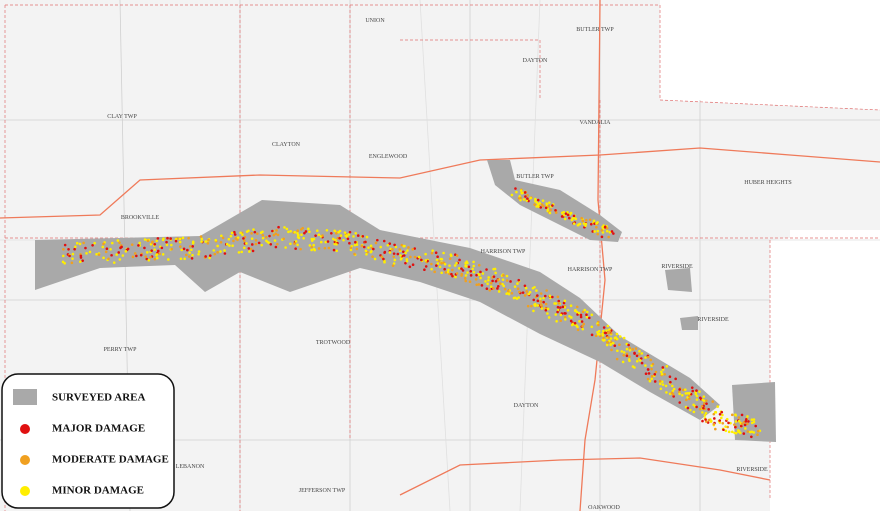 The height and width of the screenshot is (511, 880). Describe the element at coordinates (678, 280) in the screenshot. I see `surveyed-area` at that location.